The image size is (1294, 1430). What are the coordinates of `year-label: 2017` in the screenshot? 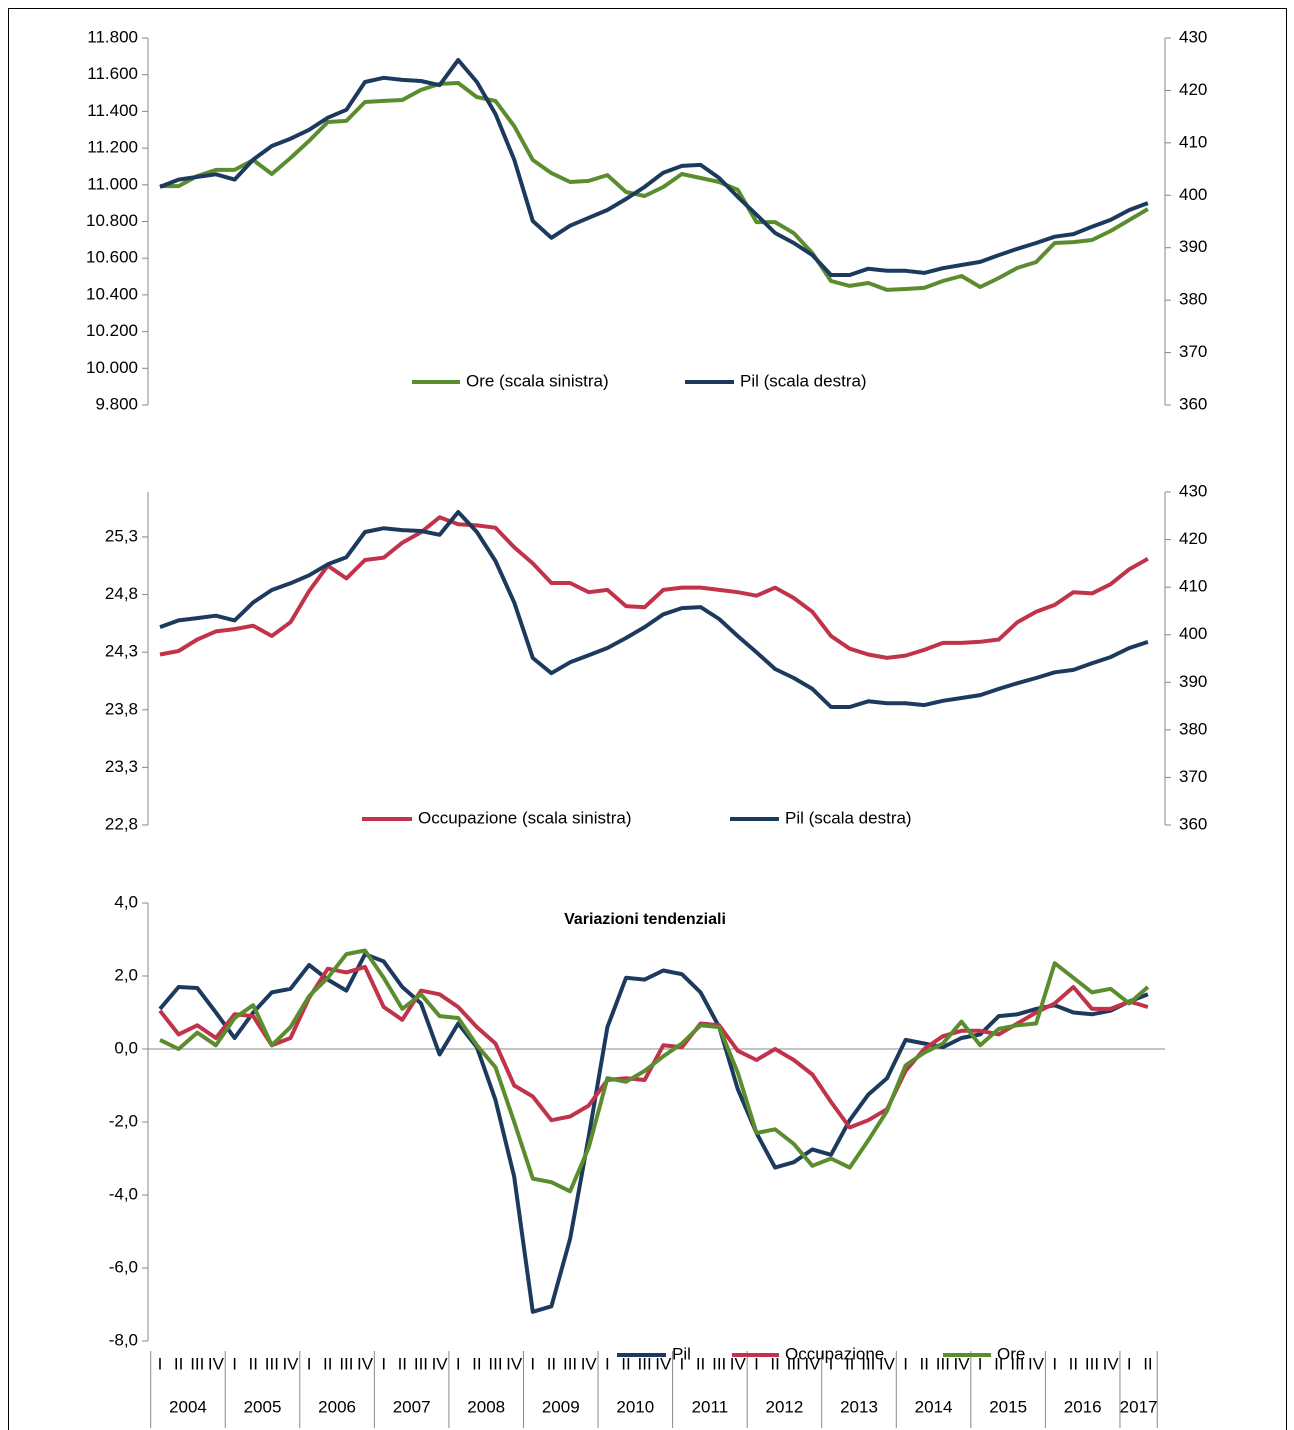 It's located at (1139, 1406).